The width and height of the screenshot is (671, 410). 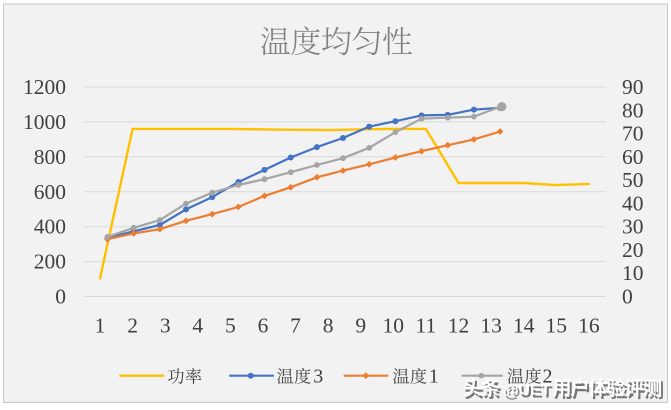 What do you see at coordinates (633, 110) in the screenshot?
I see `svg-text: 80` at bounding box center [633, 110].